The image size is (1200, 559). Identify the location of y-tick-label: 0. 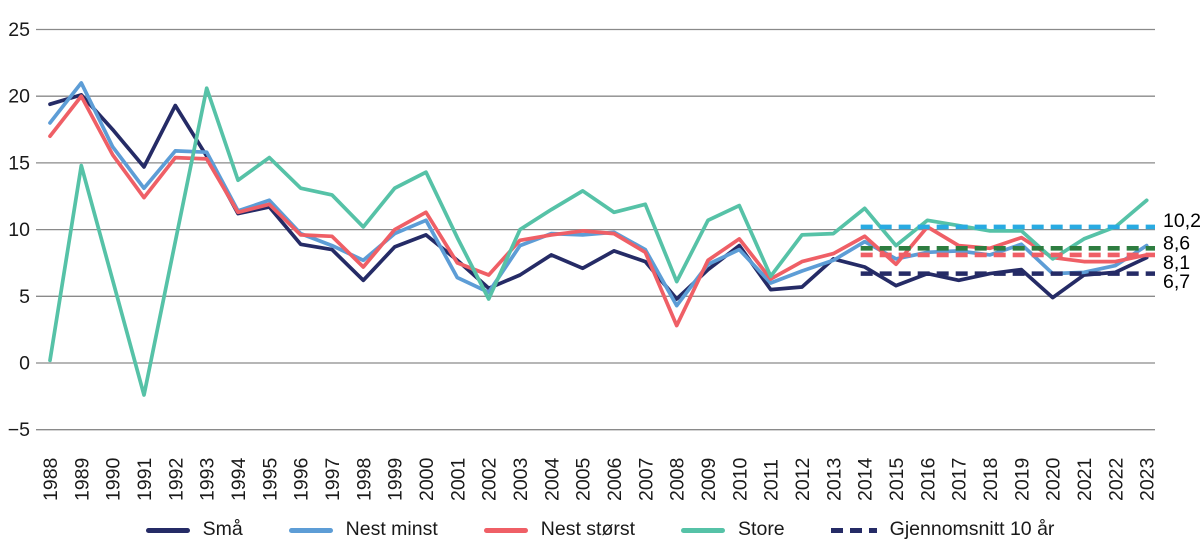
(24, 364).